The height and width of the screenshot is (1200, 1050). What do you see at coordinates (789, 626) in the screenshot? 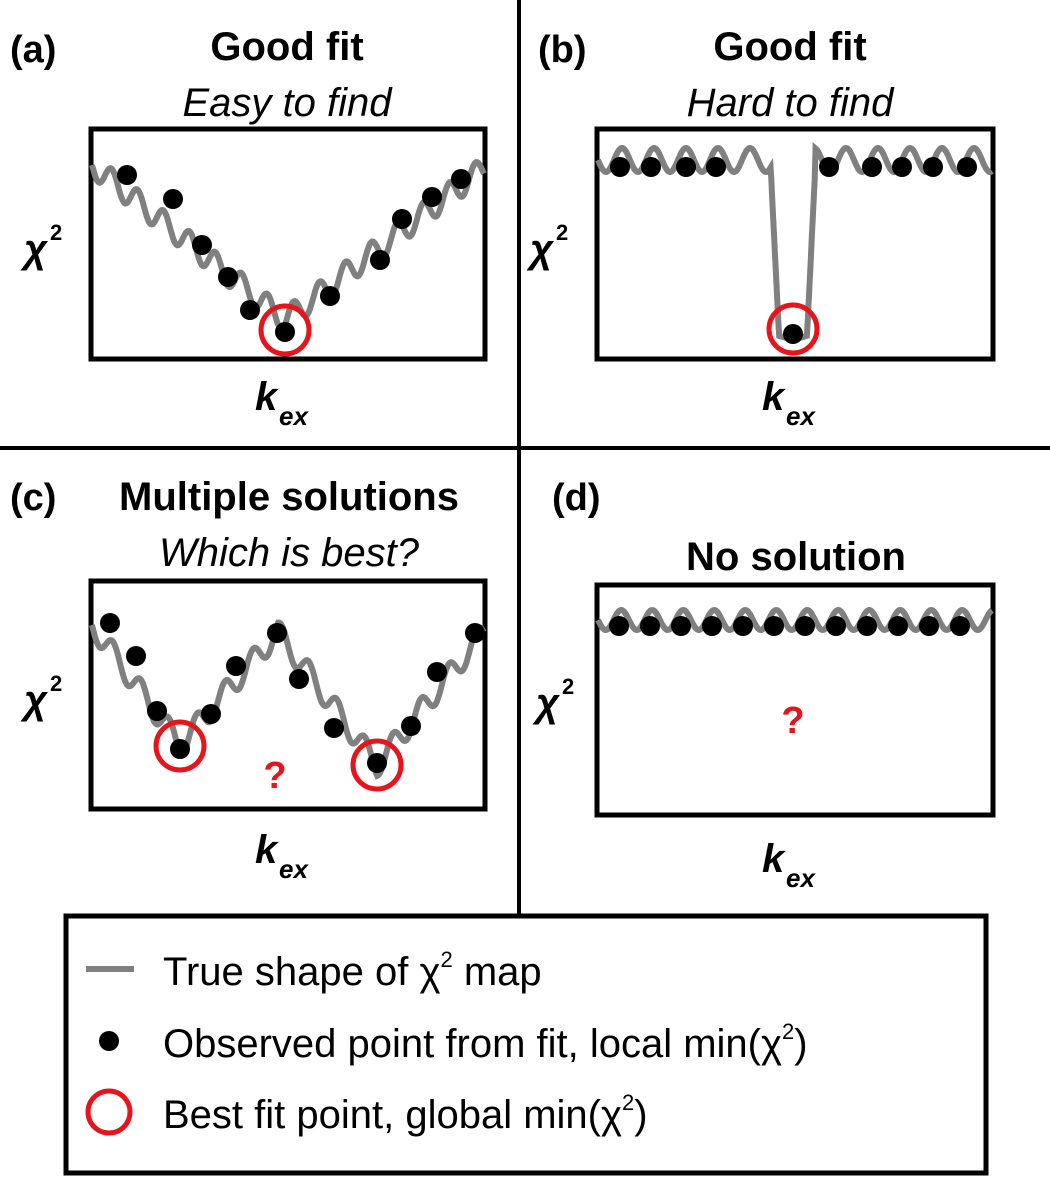
I see `panel-d-points` at bounding box center [789, 626].